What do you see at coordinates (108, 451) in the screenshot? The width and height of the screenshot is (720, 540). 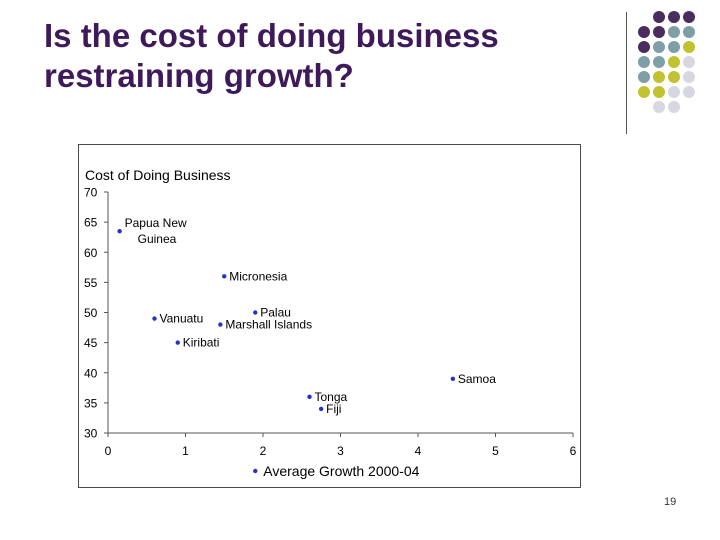 I see `x-tick-label: 0` at bounding box center [108, 451].